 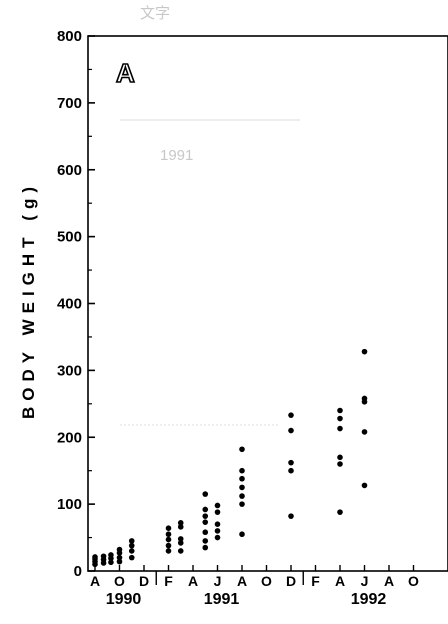 What do you see at coordinates (222, 599) in the screenshot?
I see `x-year-label: 1991` at bounding box center [222, 599].